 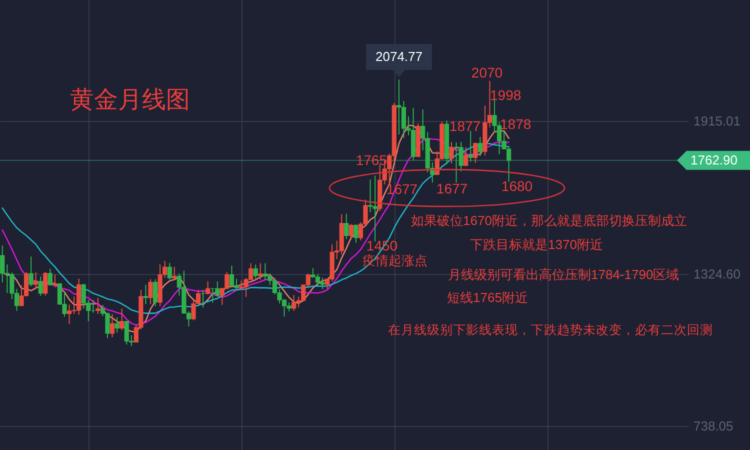 What do you see at coordinates (517, 186) in the screenshot?
I see `annotation: 1680` at bounding box center [517, 186].